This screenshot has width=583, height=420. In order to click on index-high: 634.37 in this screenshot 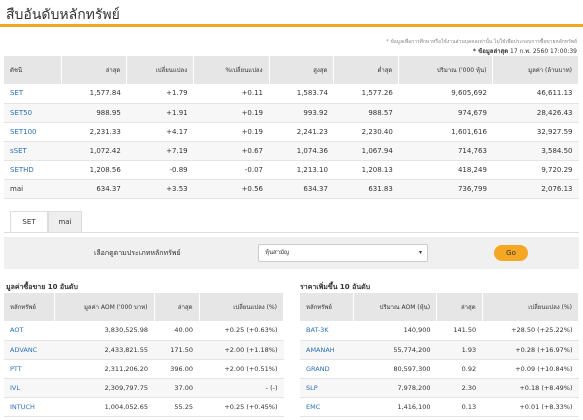, I will do `click(301, 189)`.